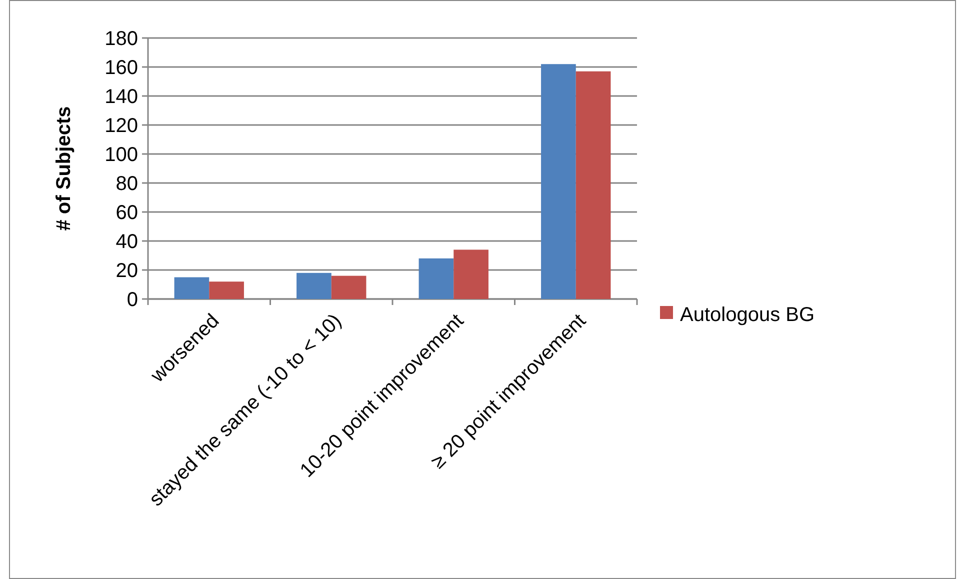 This screenshot has height=579, width=957. What do you see at coordinates (121, 97) in the screenshot?
I see `y-tick-label: 140` at bounding box center [121, 97].